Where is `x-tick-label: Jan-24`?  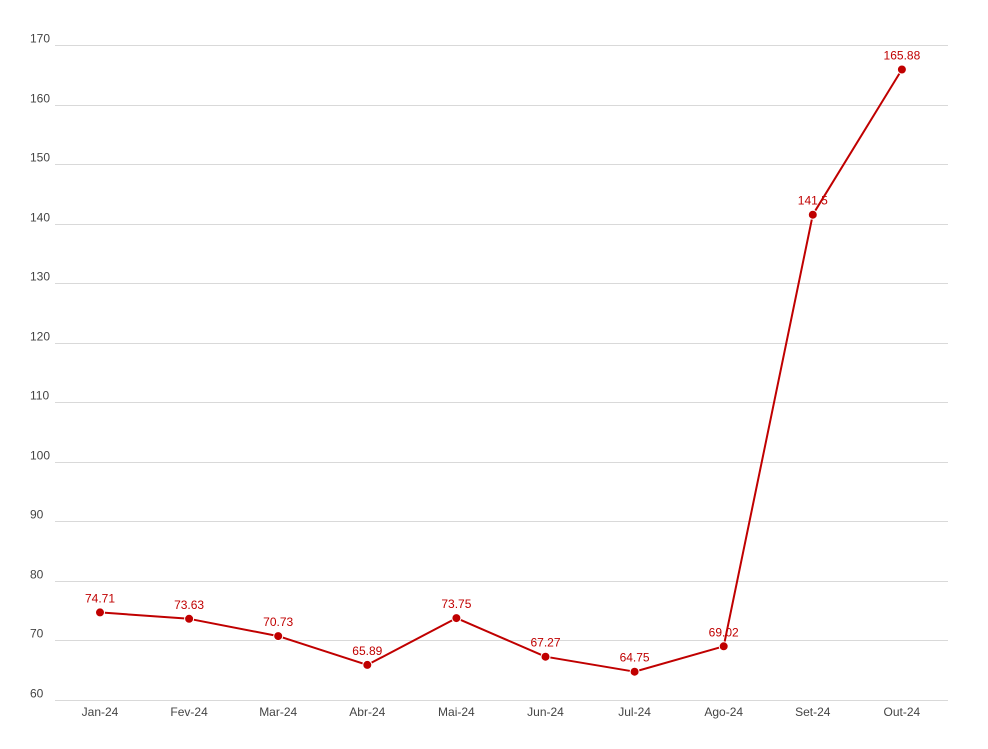 x-tick-label: Jan-24 is located at coordinates (100, 712).